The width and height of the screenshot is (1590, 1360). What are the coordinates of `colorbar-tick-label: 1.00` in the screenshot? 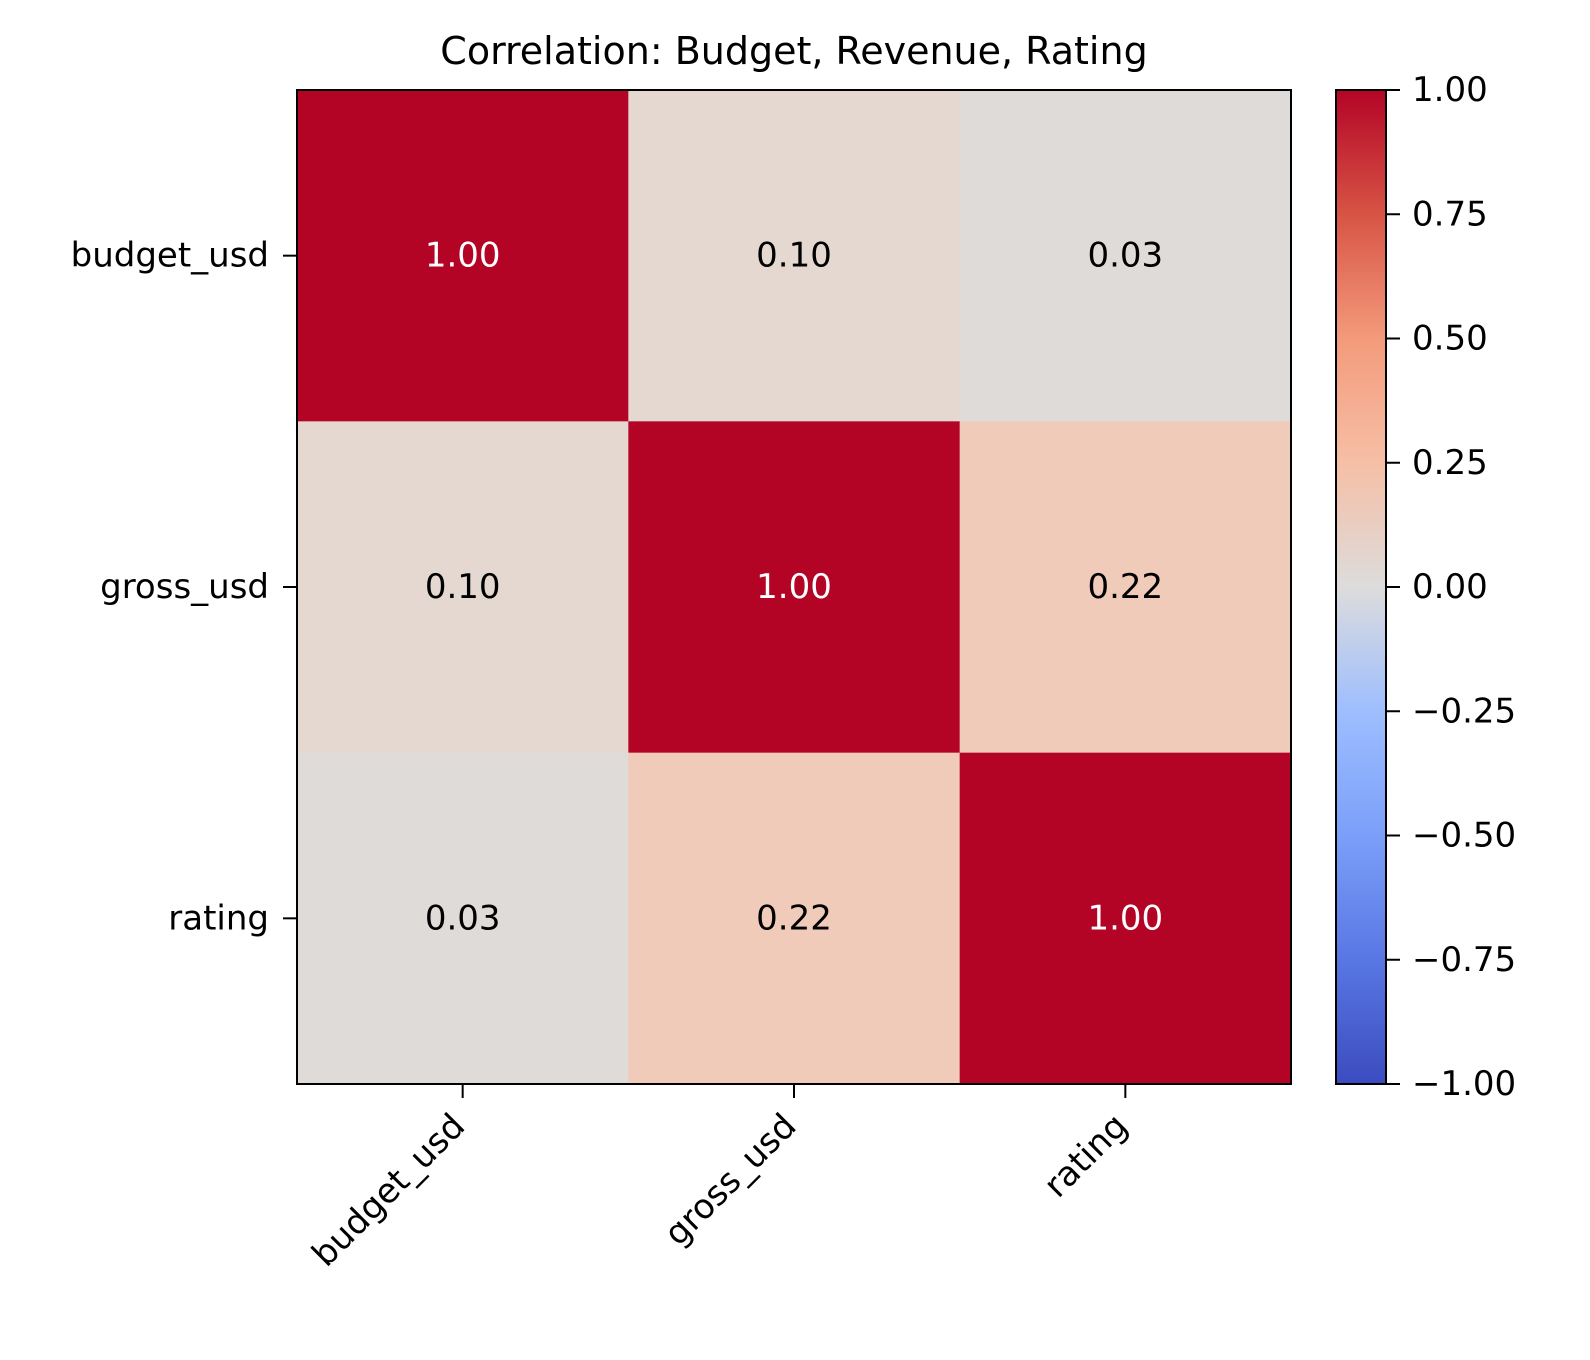 It's located at (1450, 90).